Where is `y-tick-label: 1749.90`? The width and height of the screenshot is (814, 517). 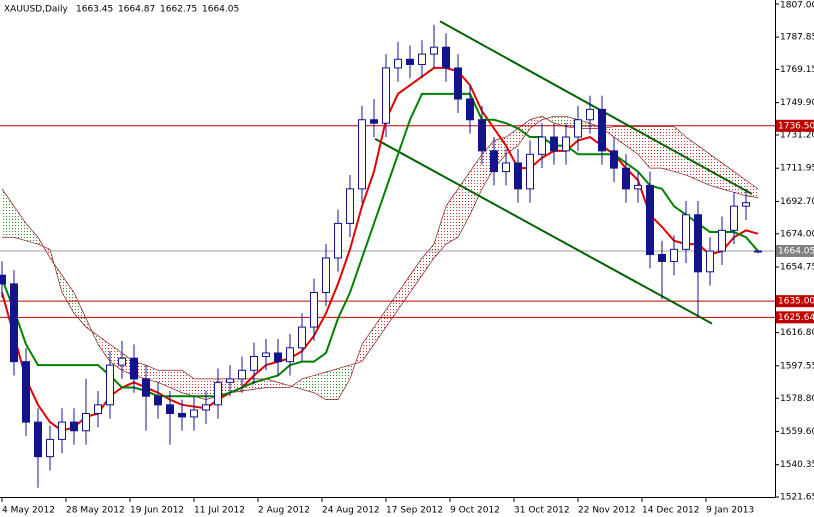 y-tick-label: 1749.90 is located at coordinates (797, 103).